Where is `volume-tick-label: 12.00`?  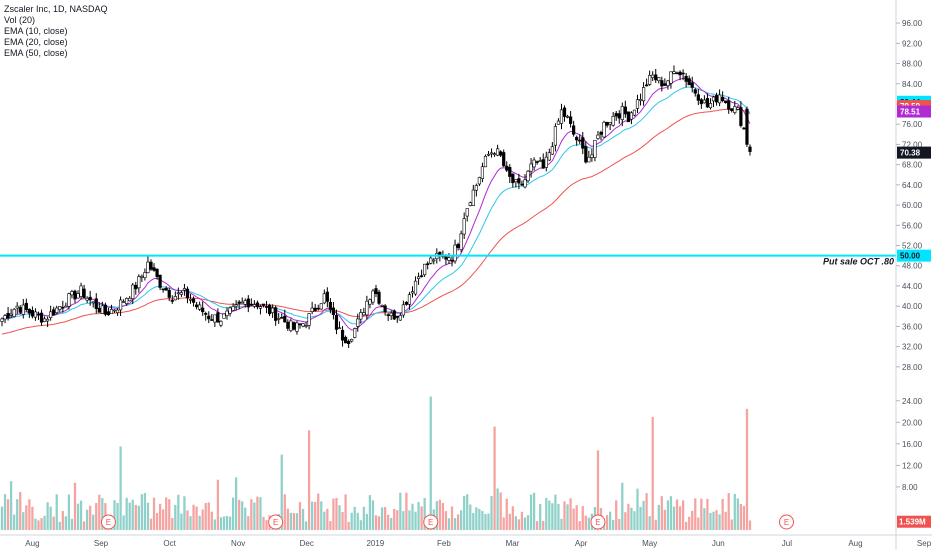 volume-tick-label: 12.00 is located at coordinates (912, 465).